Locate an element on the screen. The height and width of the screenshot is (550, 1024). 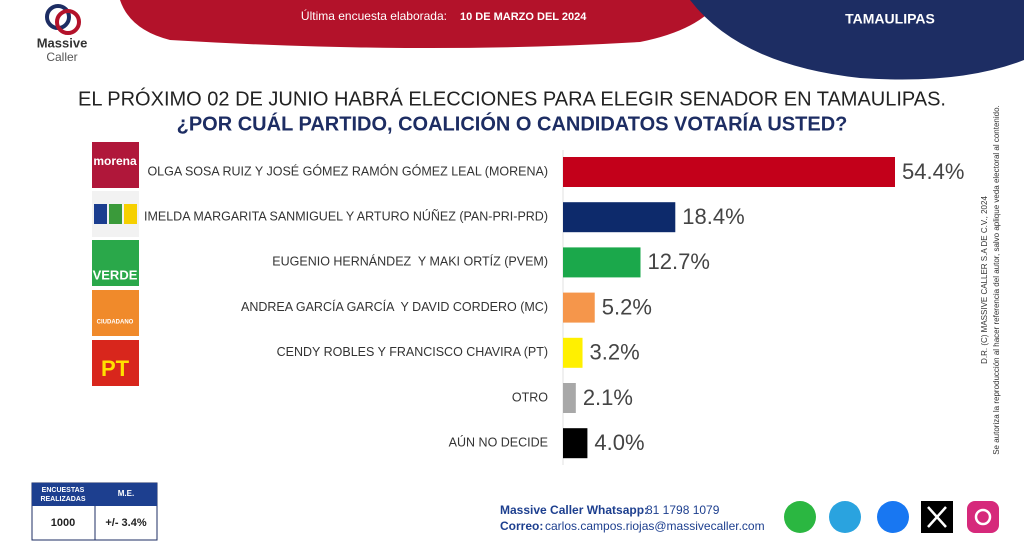
category-label: OTRO is located at coordinates (530, 397).